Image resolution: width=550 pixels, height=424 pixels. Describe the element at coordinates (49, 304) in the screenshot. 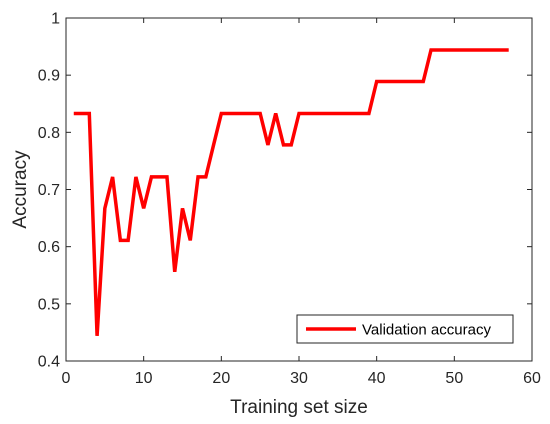

I see `y-tick-label: 0.5` at that location.